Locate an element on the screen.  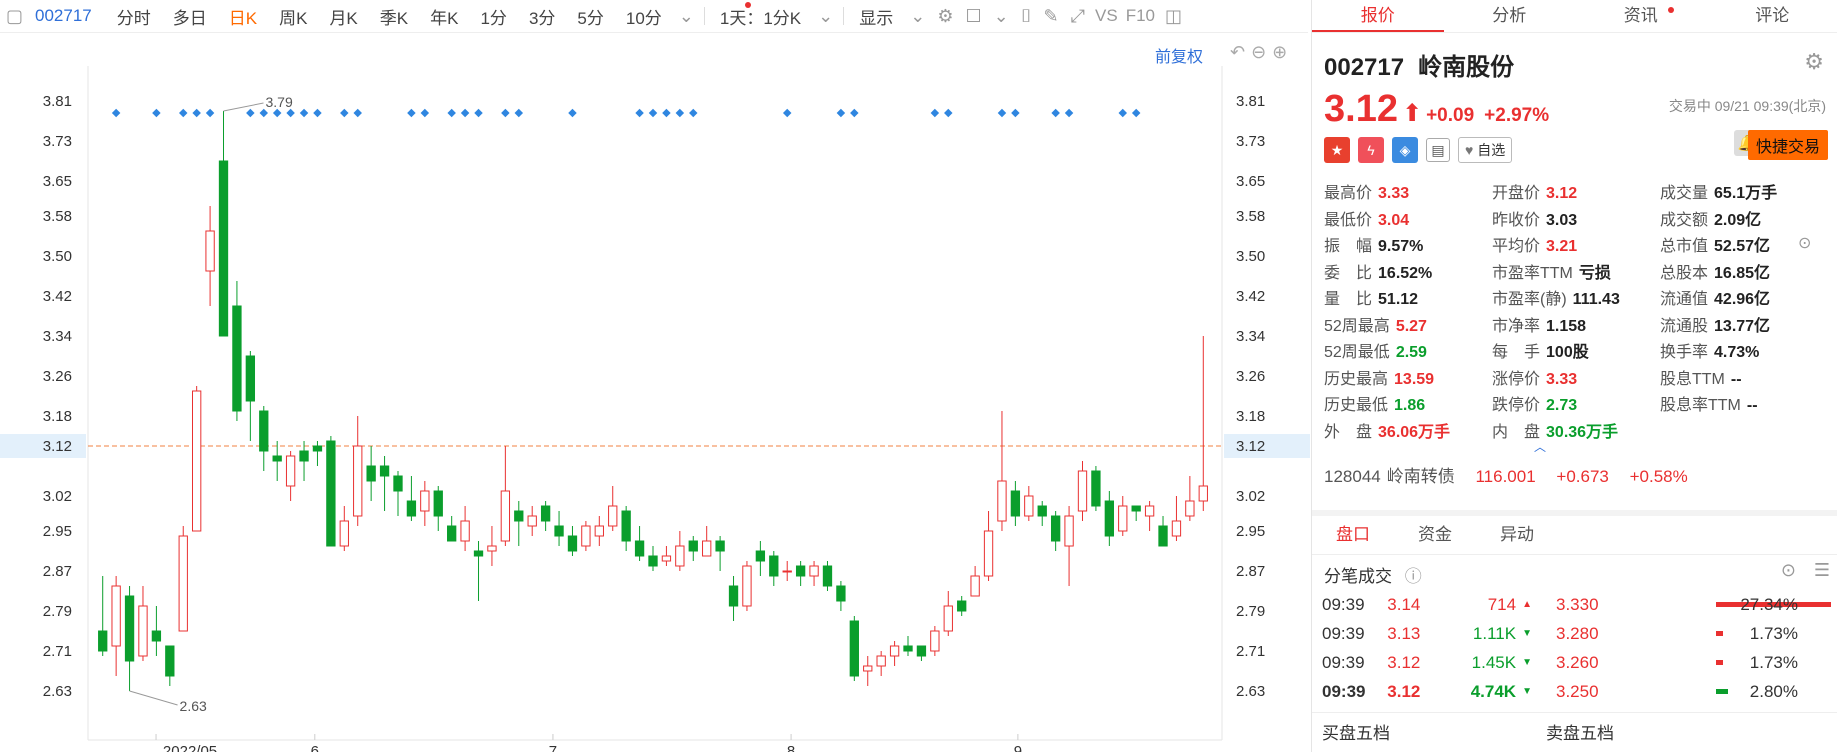
vs-button: VS is located at coordinates (1106, 16).